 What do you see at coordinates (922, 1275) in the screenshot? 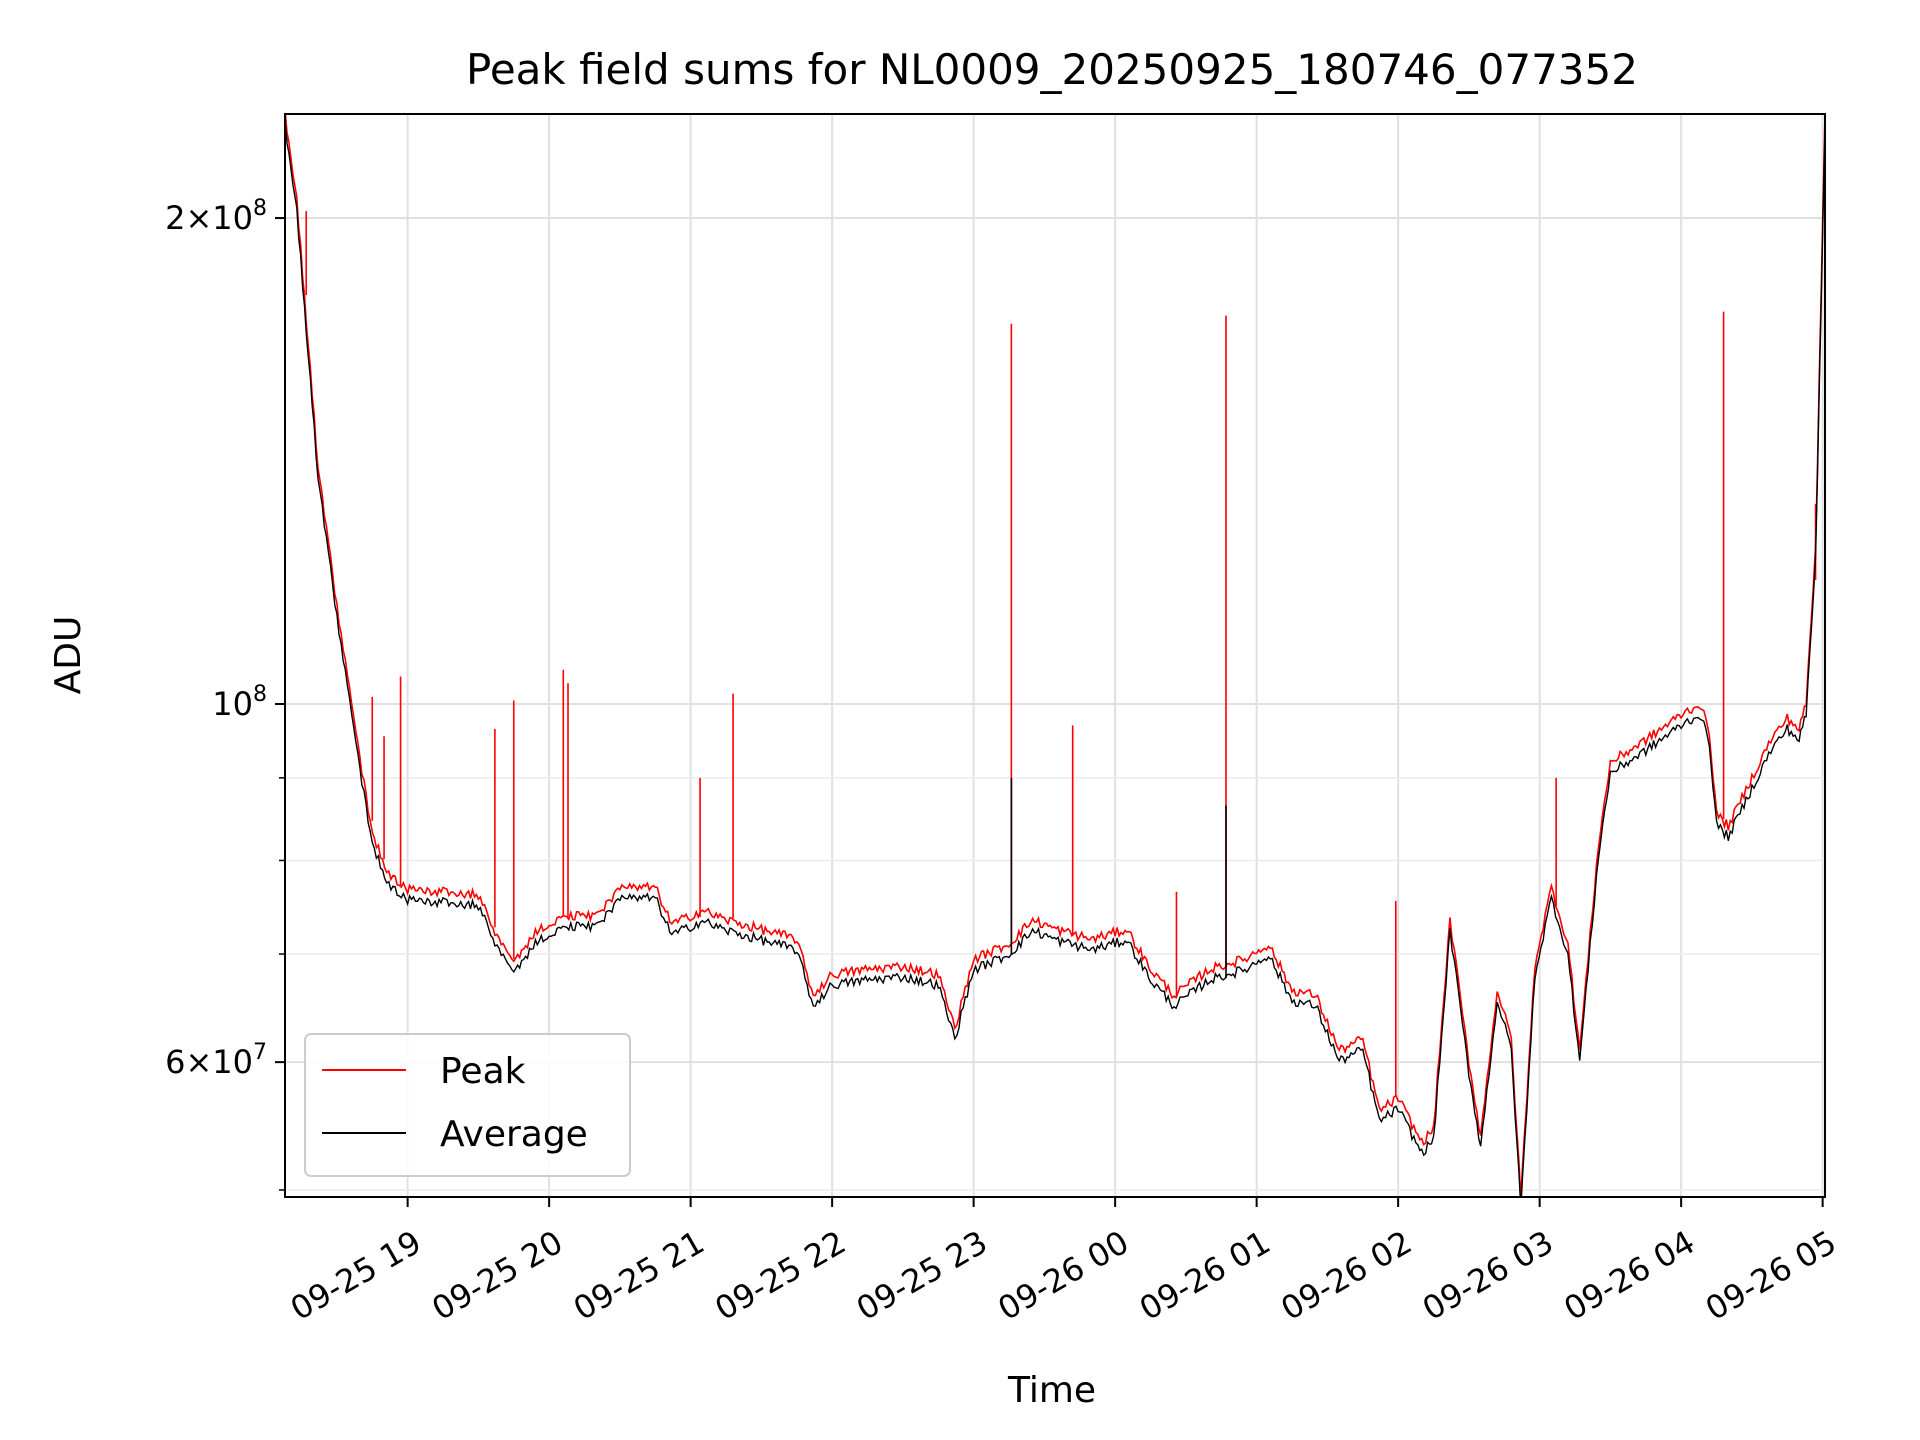
I see `x-tick-label: 09-25 23` at bounding box center [922, 1275].